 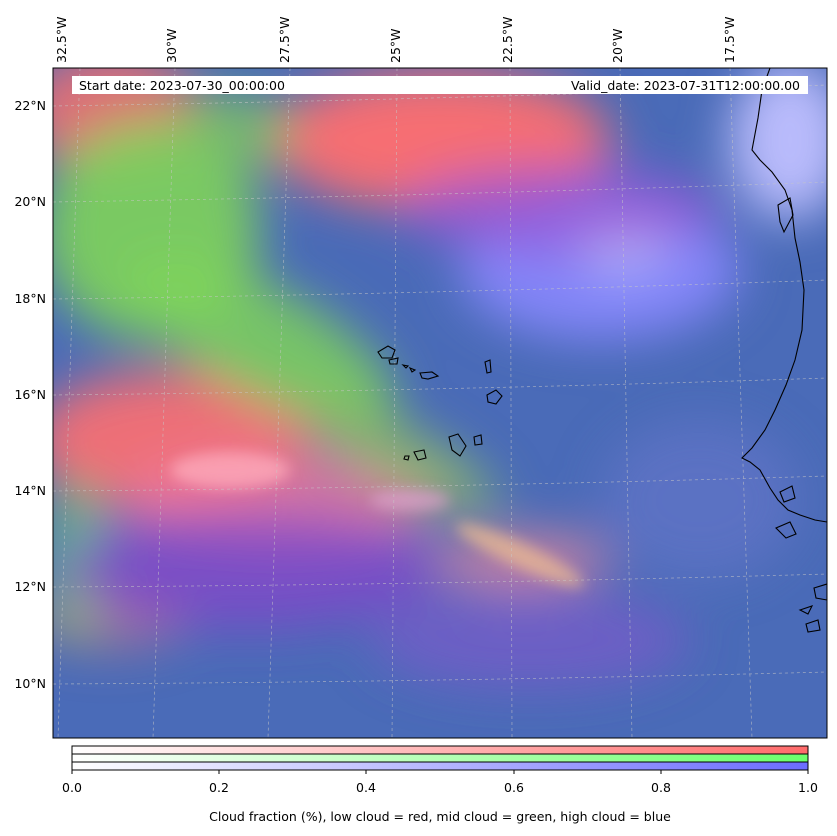 What do you see at coordinates (30, 586) in the screenshot?
I see `lat-label-12n: 12°N` at bounding box center [30, 586].